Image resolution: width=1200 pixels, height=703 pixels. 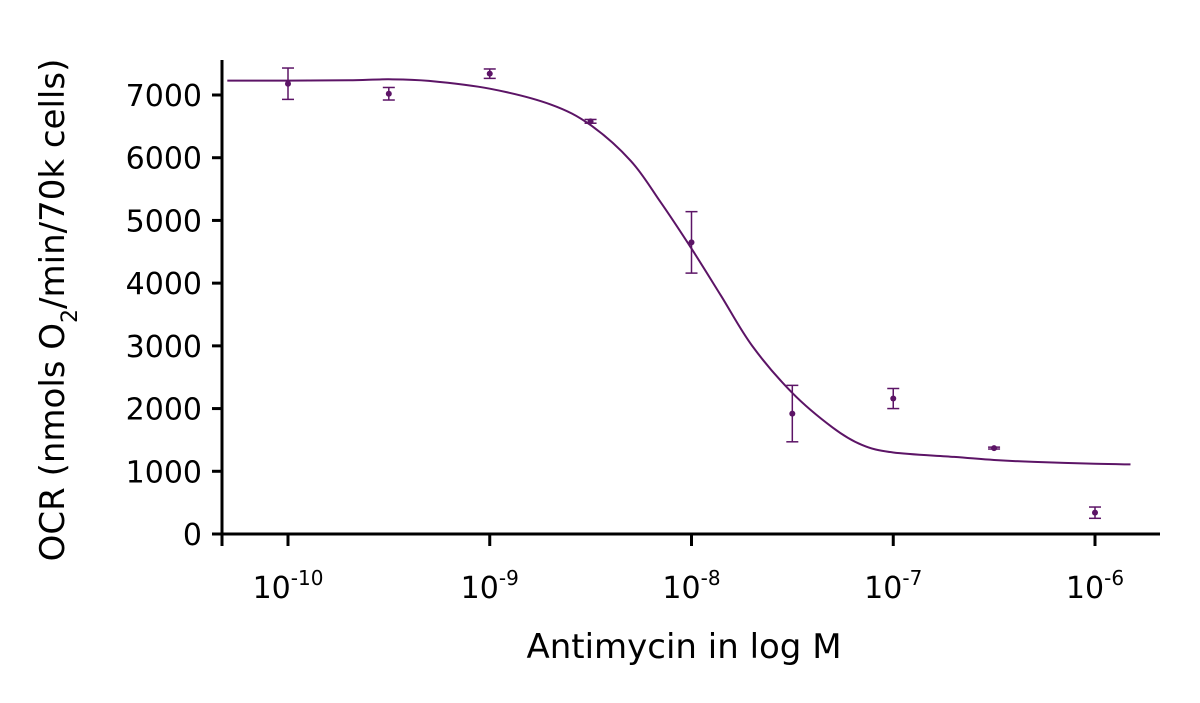 What do you see at coordinates (288, 586) in the screenshot?
I see `x-tick-label: 10⁻¹⁰` at bounding box center [288, 586].